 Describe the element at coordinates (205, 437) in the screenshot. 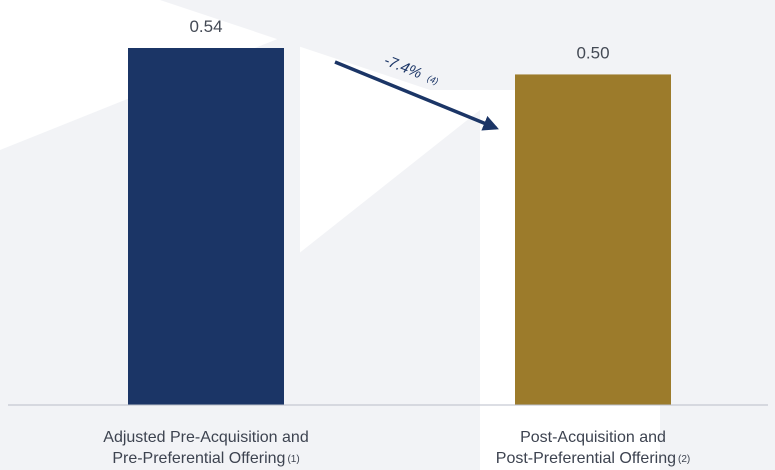

I see `category-label-1-line1: Adjusted Pre-Acquisition and` at that location.